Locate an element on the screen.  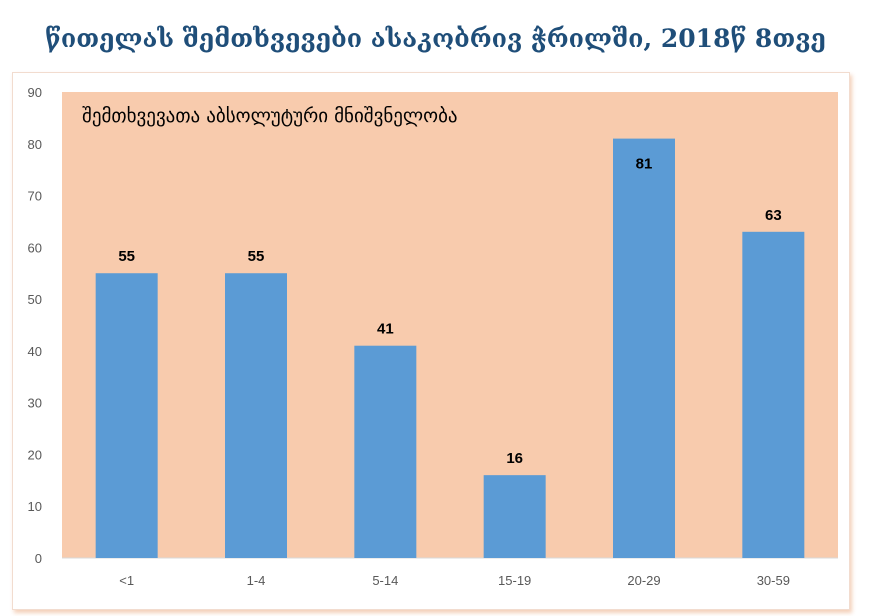
x-tick-label: 5-14 is located at coordinates (385, 580).